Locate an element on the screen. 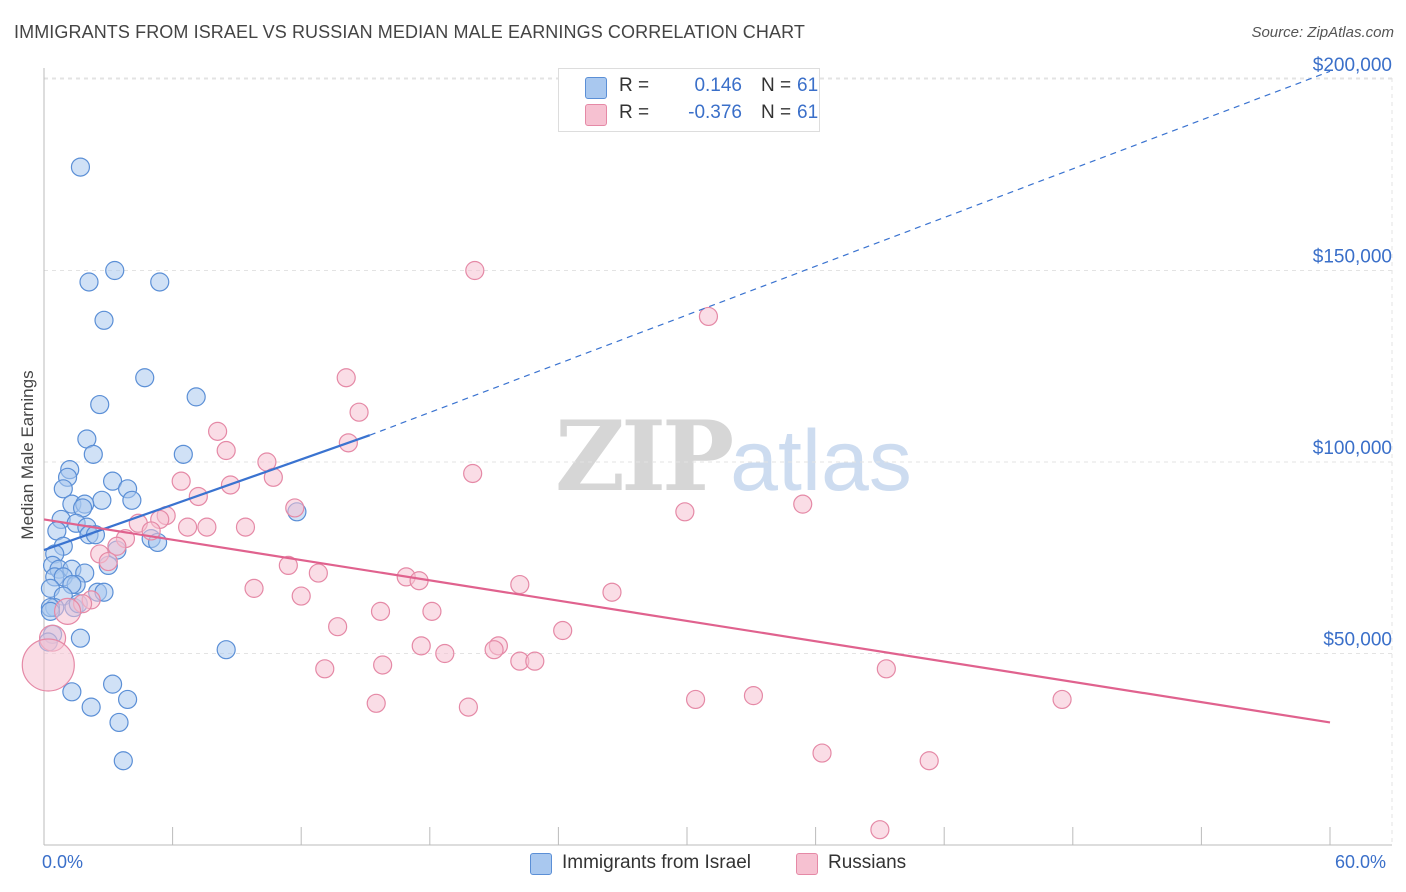  r-value: -0.376 is located at coordinates (715, 112).